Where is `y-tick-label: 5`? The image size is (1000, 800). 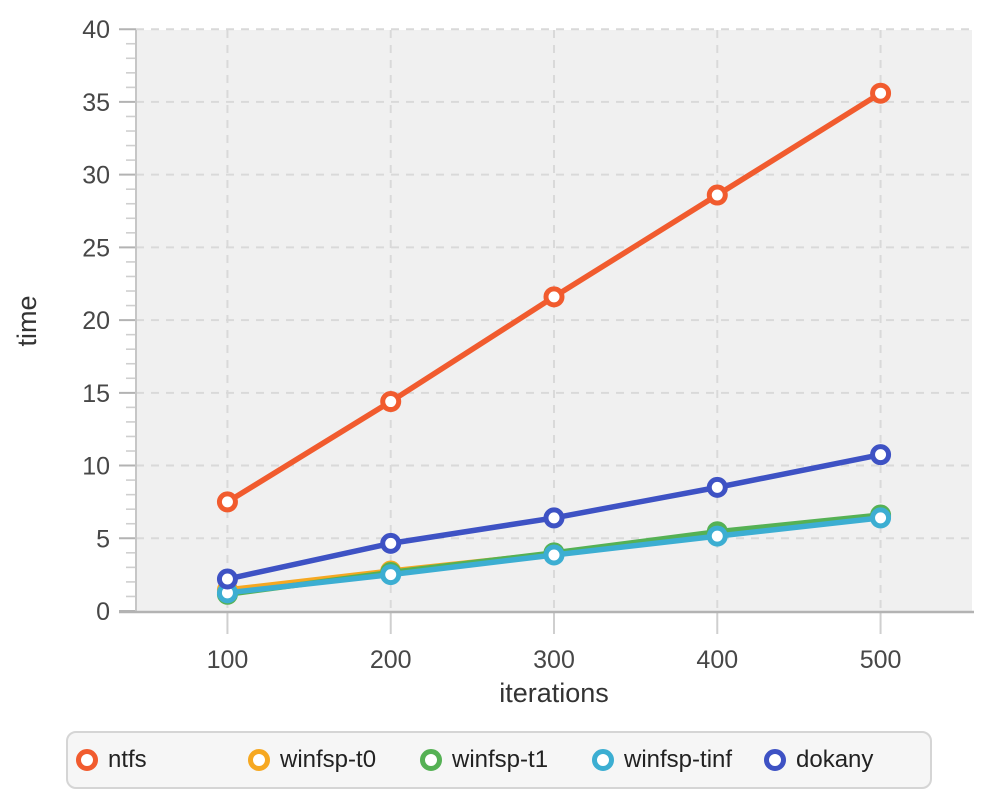 y-tick-label: 5 is located at coordinates (103, 539).